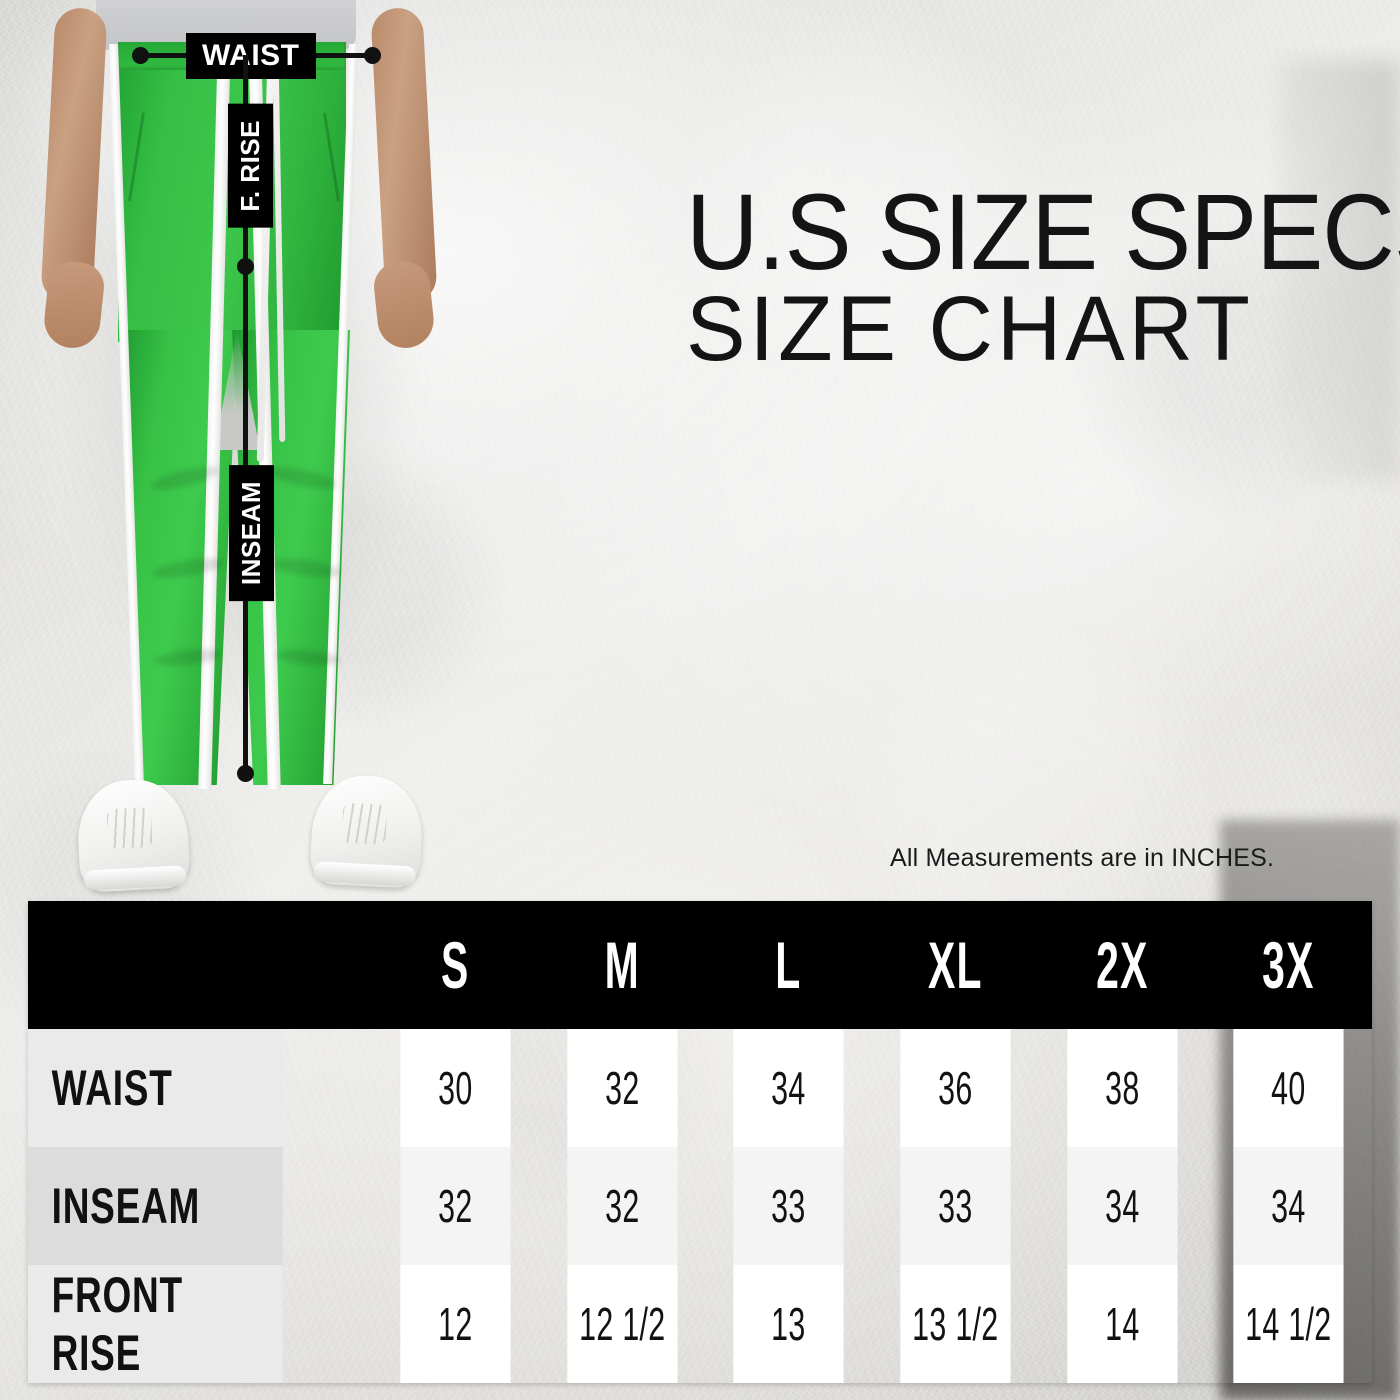  I want to click on column-header-2x: 2X, so click(1122, 965).